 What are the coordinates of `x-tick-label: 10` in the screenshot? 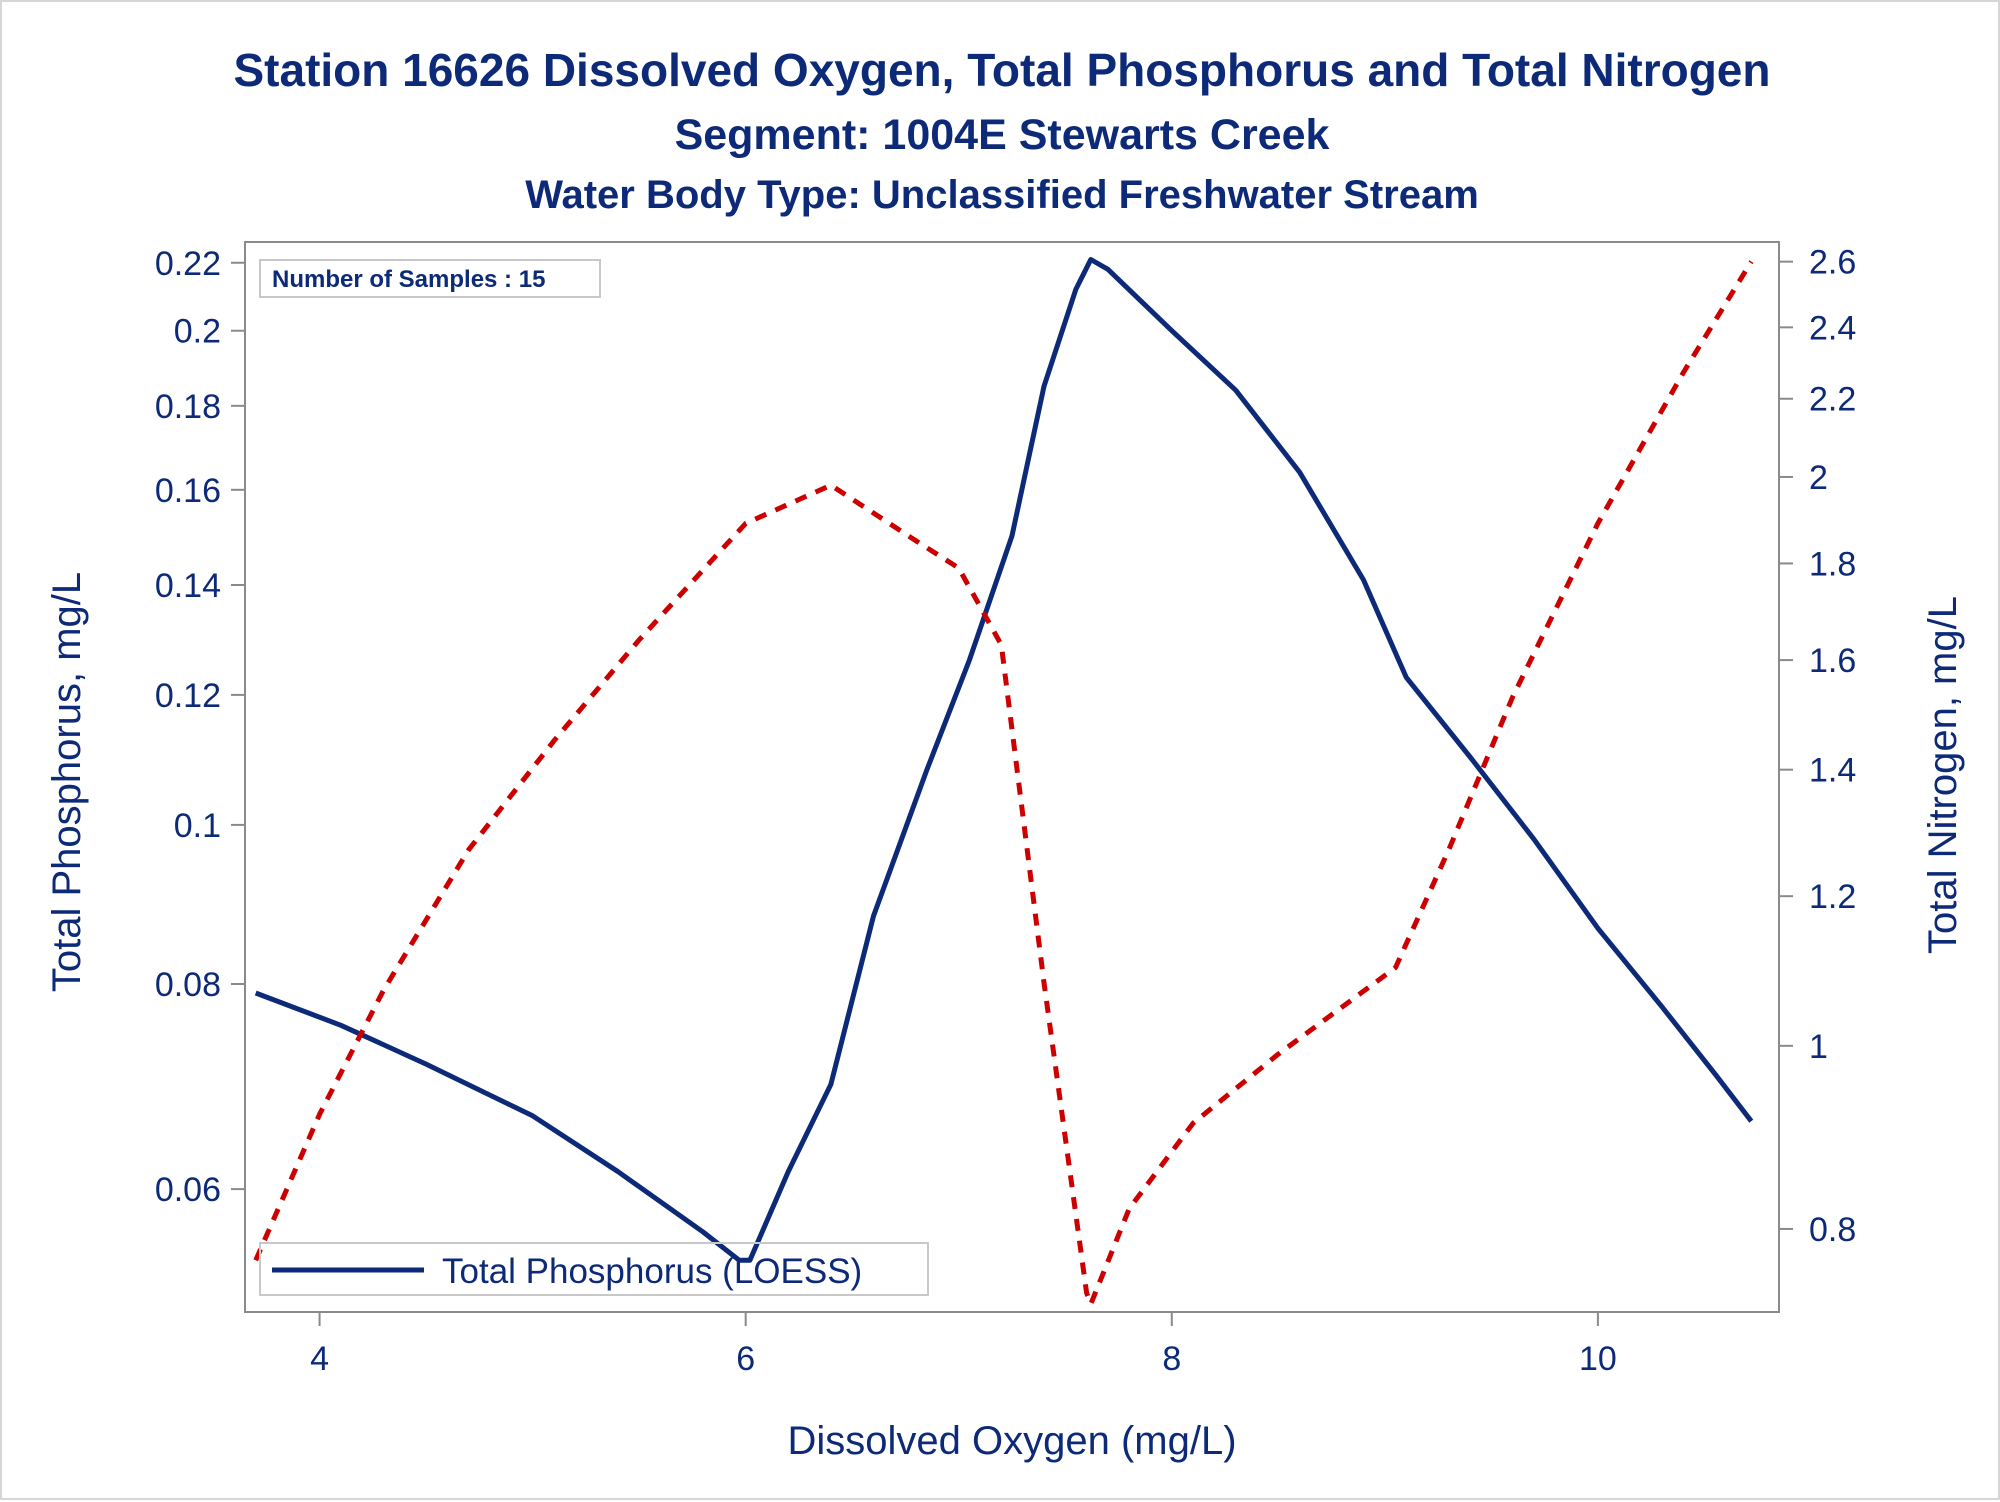 It's located at (1598, 1359).